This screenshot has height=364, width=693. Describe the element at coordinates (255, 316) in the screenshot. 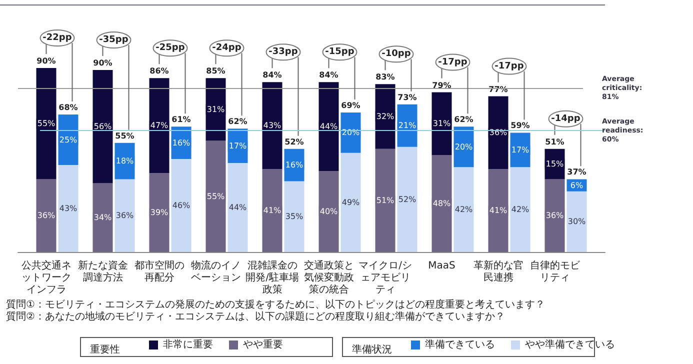

I see `text: 質問②：あなたの地域のモビリティ・エコシステムは、以下の課題にどの程度取り組む準備ができていますか？` at that location.